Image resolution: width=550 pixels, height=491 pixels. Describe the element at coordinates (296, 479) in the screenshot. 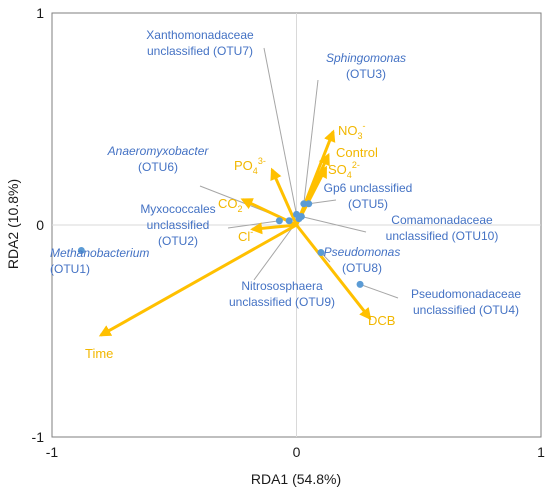

I see `x-axis-title: RDA1 (54.8%)` at that location.